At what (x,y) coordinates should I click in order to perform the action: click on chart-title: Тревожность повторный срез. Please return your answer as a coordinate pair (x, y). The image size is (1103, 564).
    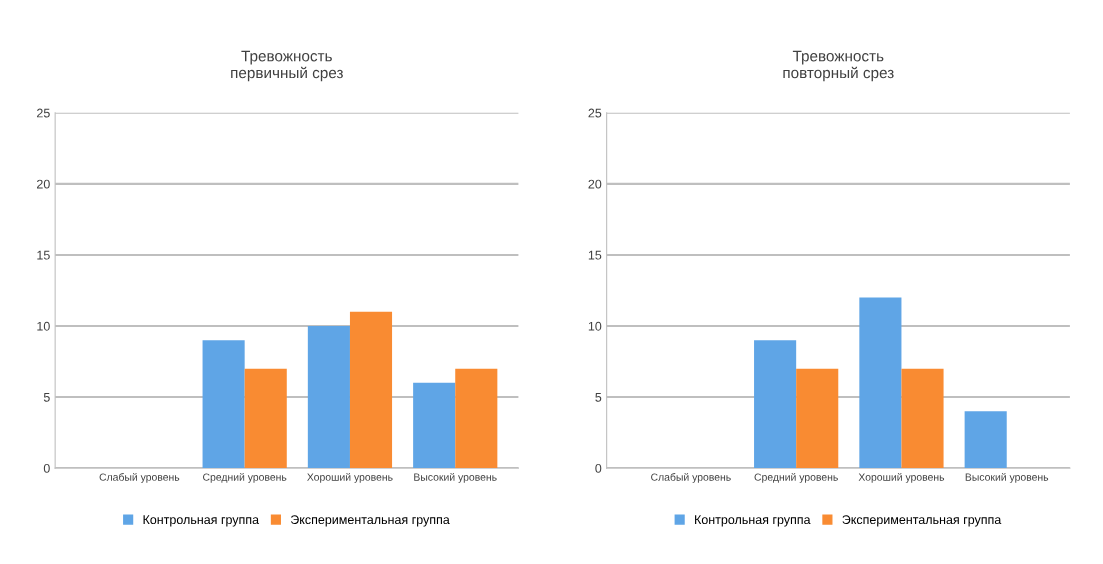
    Looking at the image, I should click on (838, 66).